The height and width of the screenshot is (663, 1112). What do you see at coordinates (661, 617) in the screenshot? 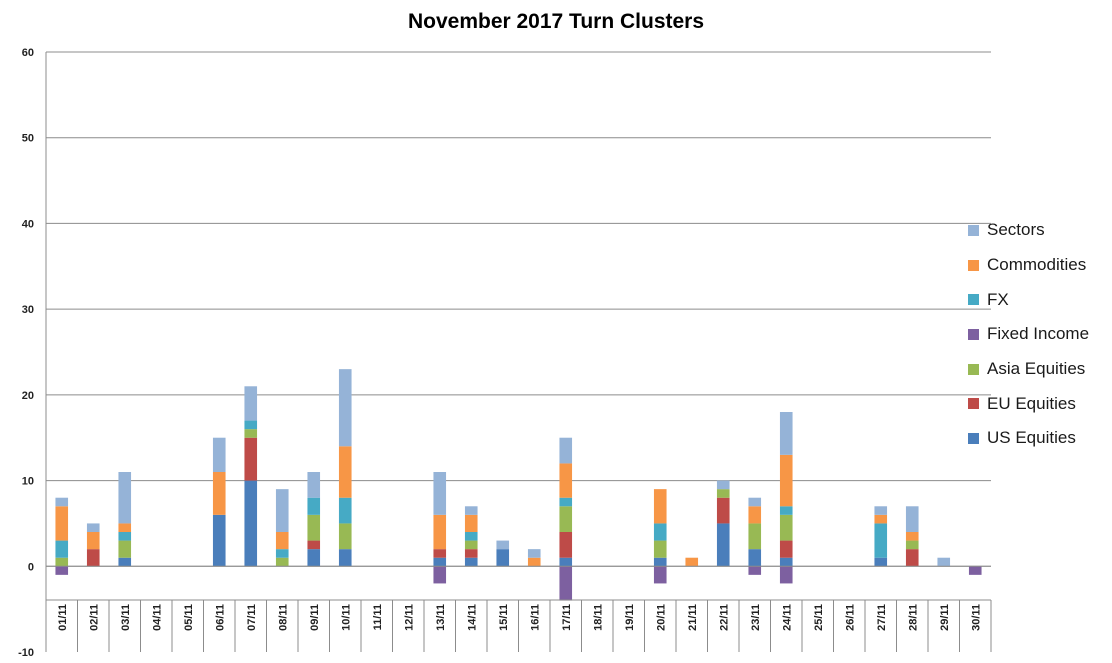
I see `x-tick-label: 20/11` at bounding box center [661, 617].